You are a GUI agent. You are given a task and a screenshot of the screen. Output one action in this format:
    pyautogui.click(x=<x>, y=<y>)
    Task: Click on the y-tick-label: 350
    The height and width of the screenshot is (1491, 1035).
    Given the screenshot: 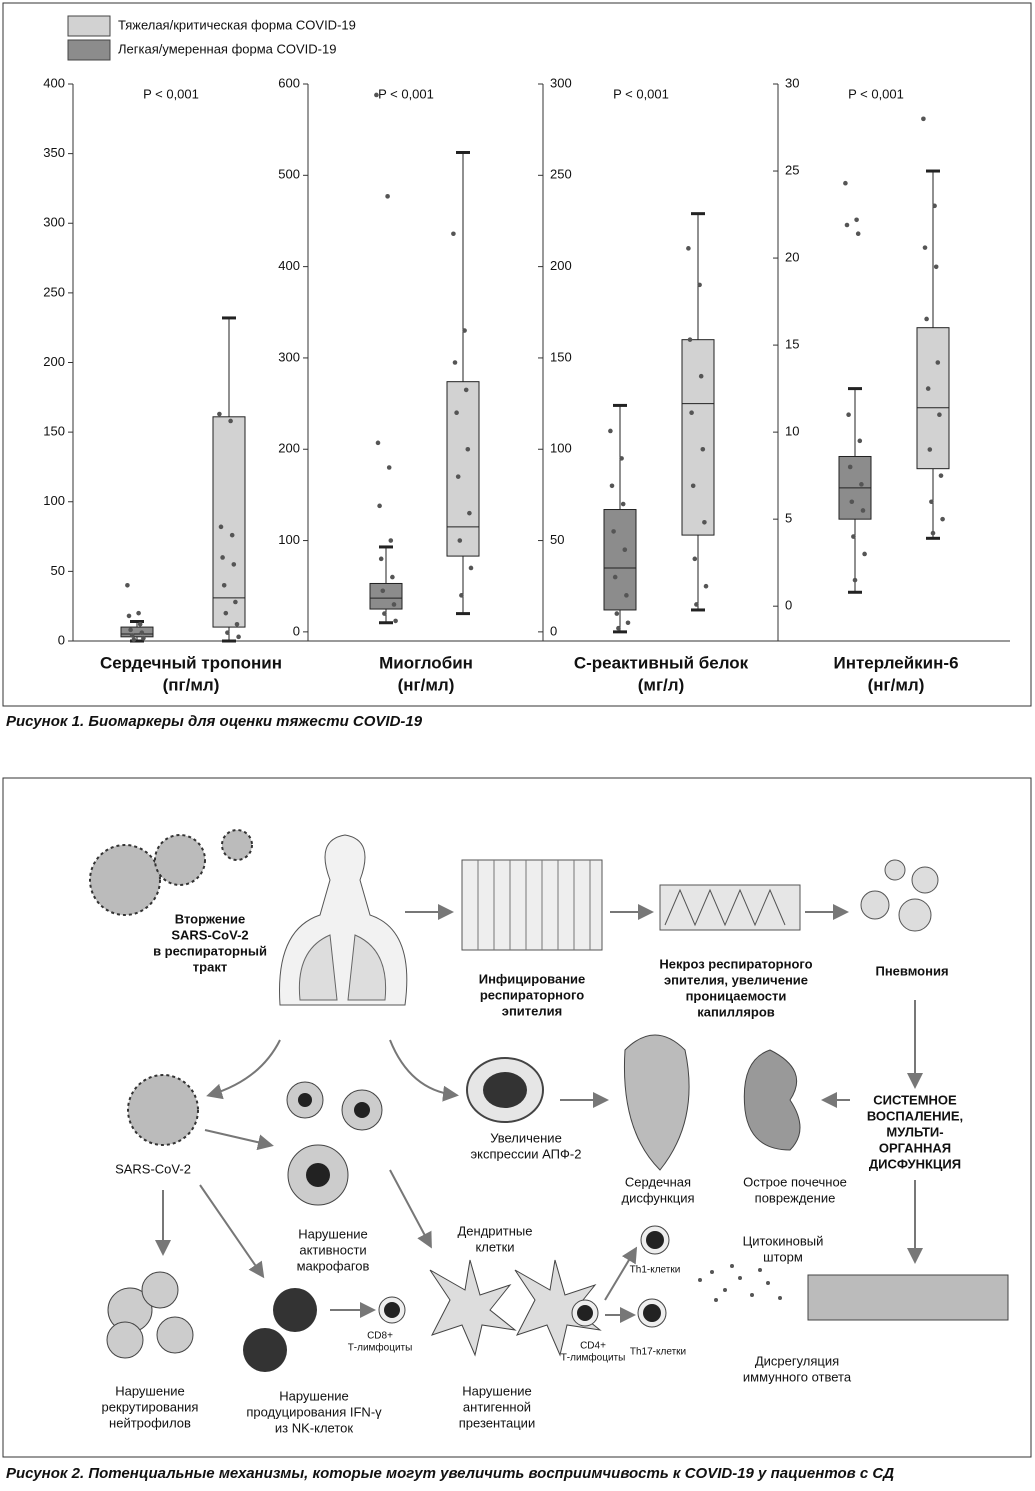 What is the action you would take?
    pyautogui.click(x=54, y=152)
    